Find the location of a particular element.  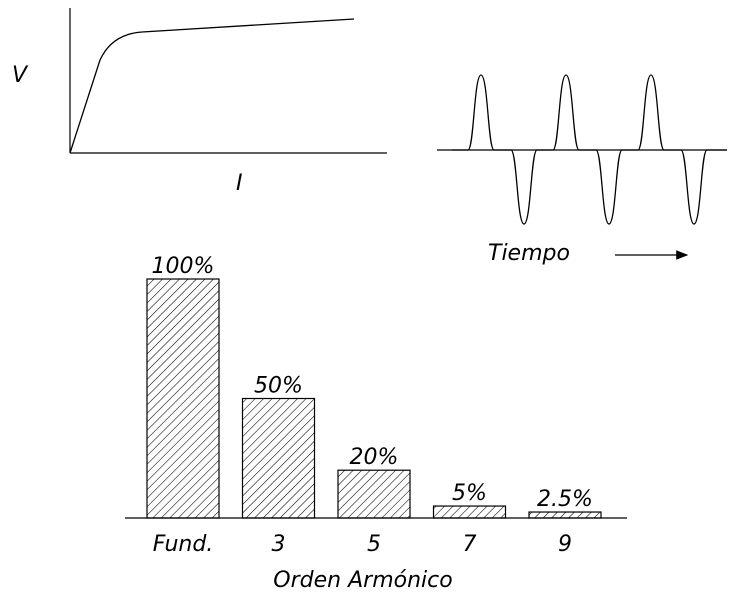

waveform-plot: Tiempo is located at coordinates (582, 170).